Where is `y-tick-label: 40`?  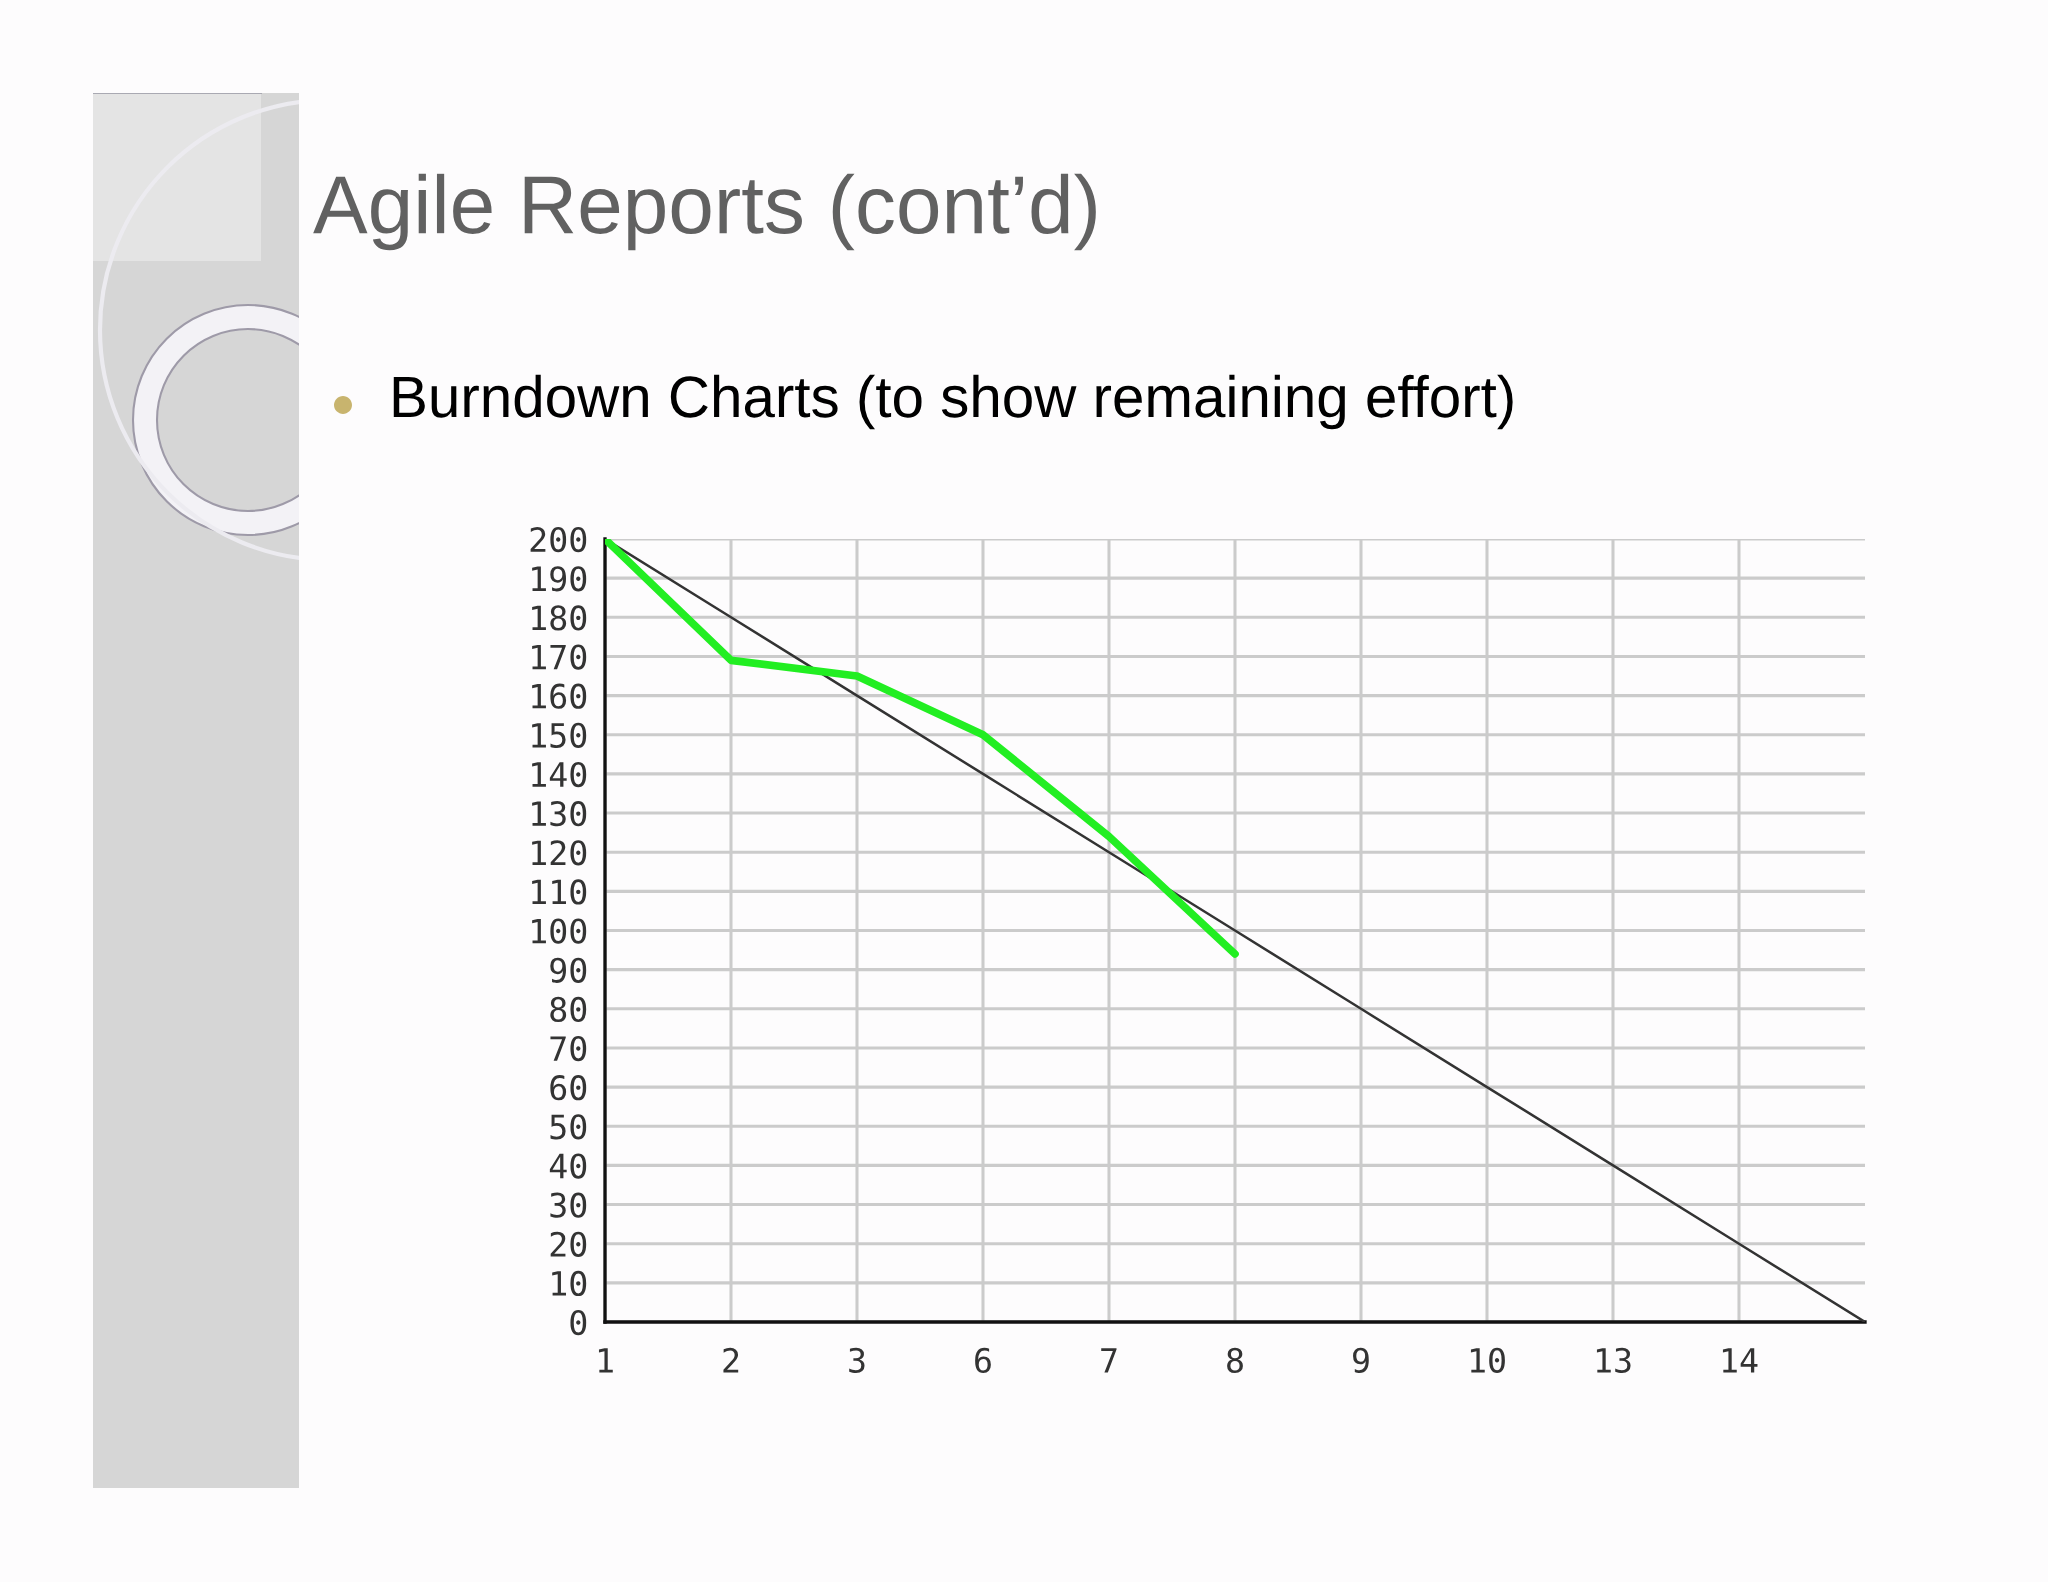
y-tick-label: 40 is located at coordinates (568, 1166).